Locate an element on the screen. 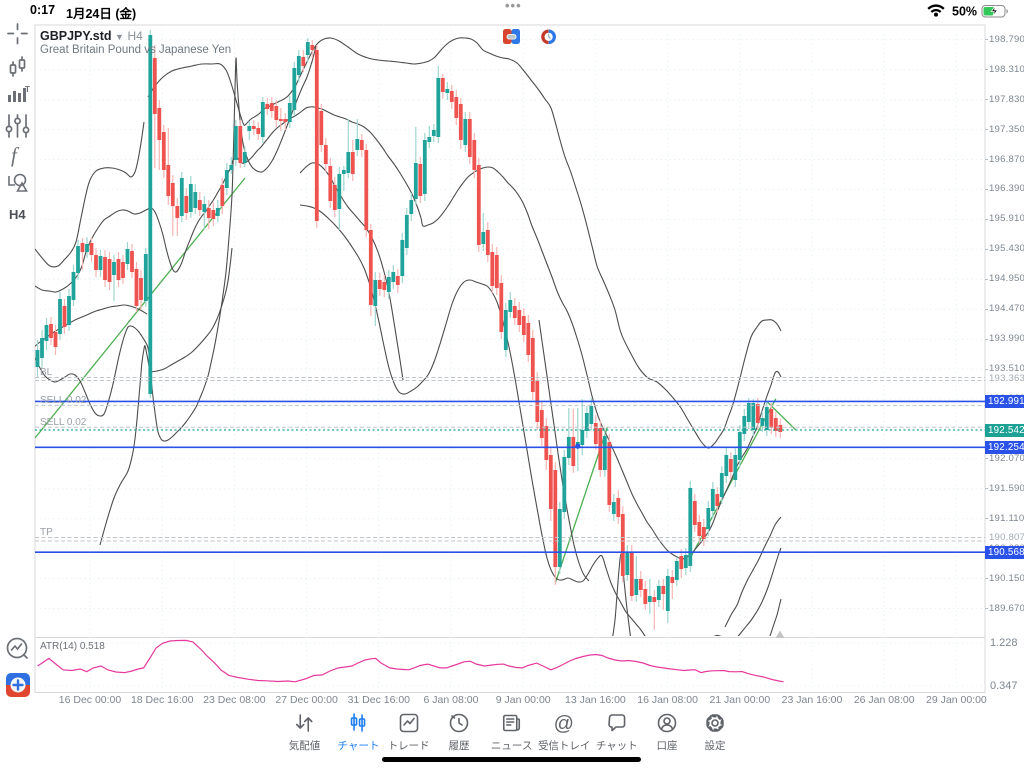  svg-text: H4 is located at coordinates (17, 214).